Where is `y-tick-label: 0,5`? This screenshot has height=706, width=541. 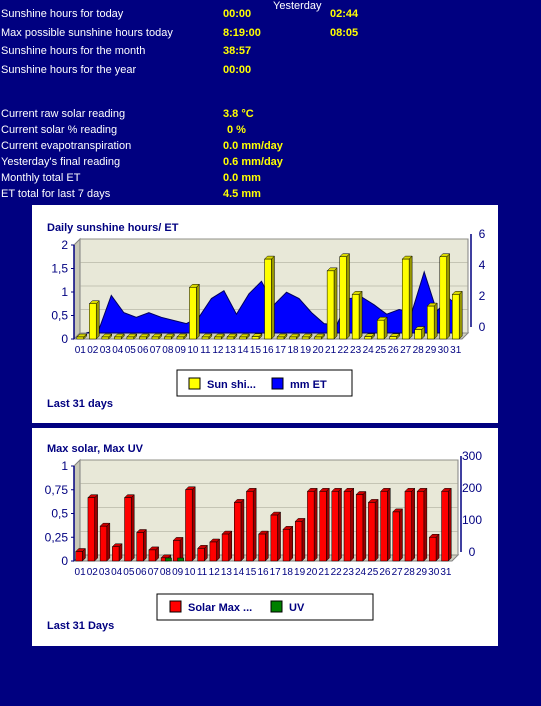 y-tick-label: 0,5 is located at coordinates (59, 316).